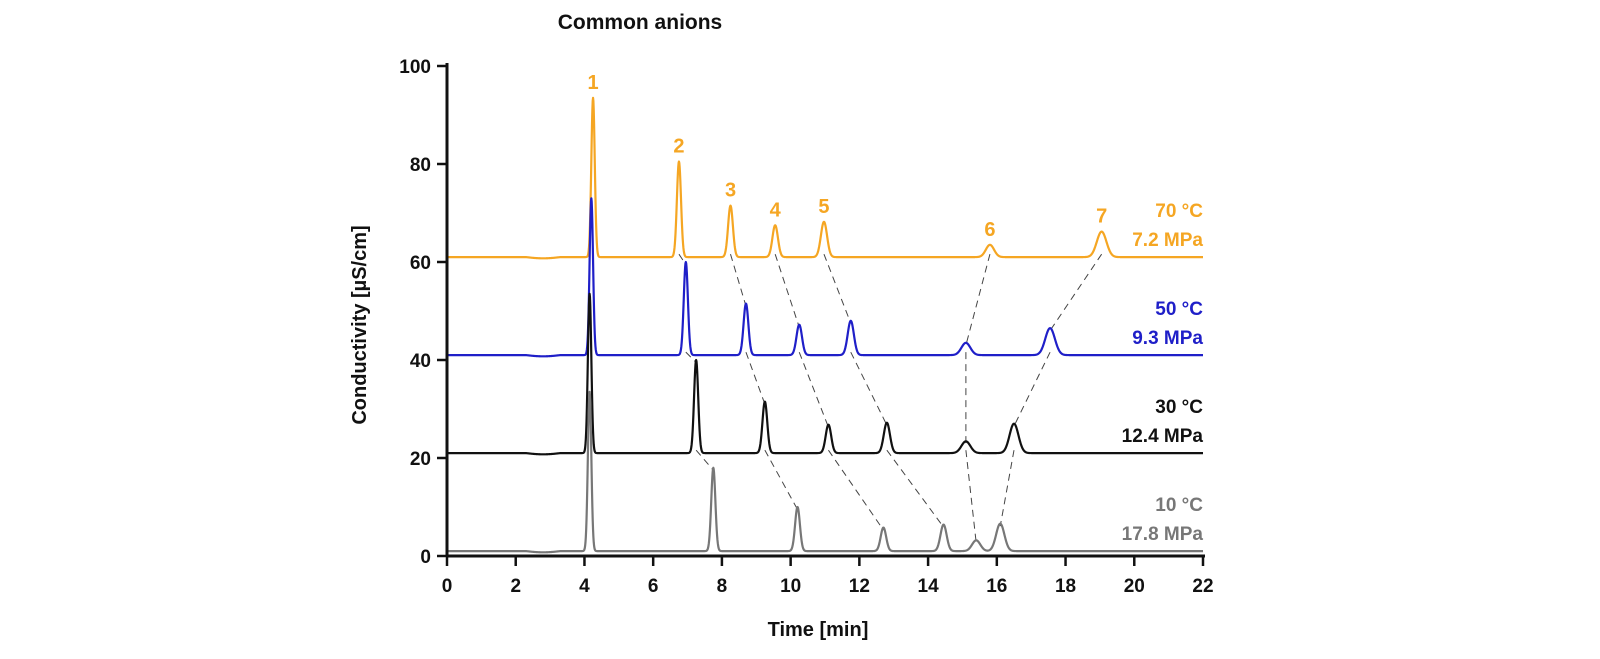 The width and height of the screenshot is (1600, 659). What do you see at coordinates (584, 586) in the screenshot?
I see `x-tick-label-4: 4` at bounding box center [584, 586].